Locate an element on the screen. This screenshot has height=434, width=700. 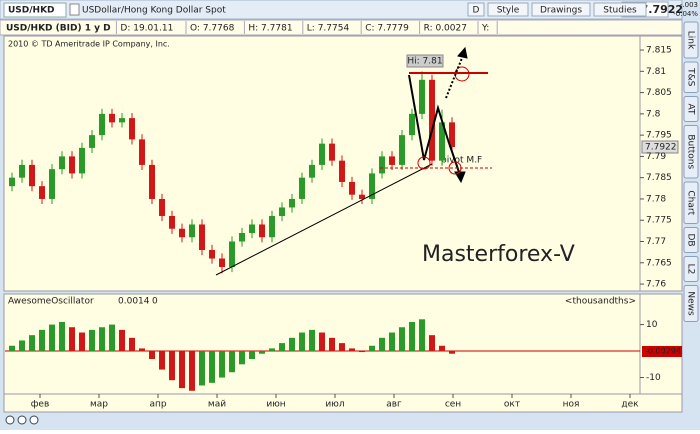
osc-param: 0 is located at coordinates (155, 302).